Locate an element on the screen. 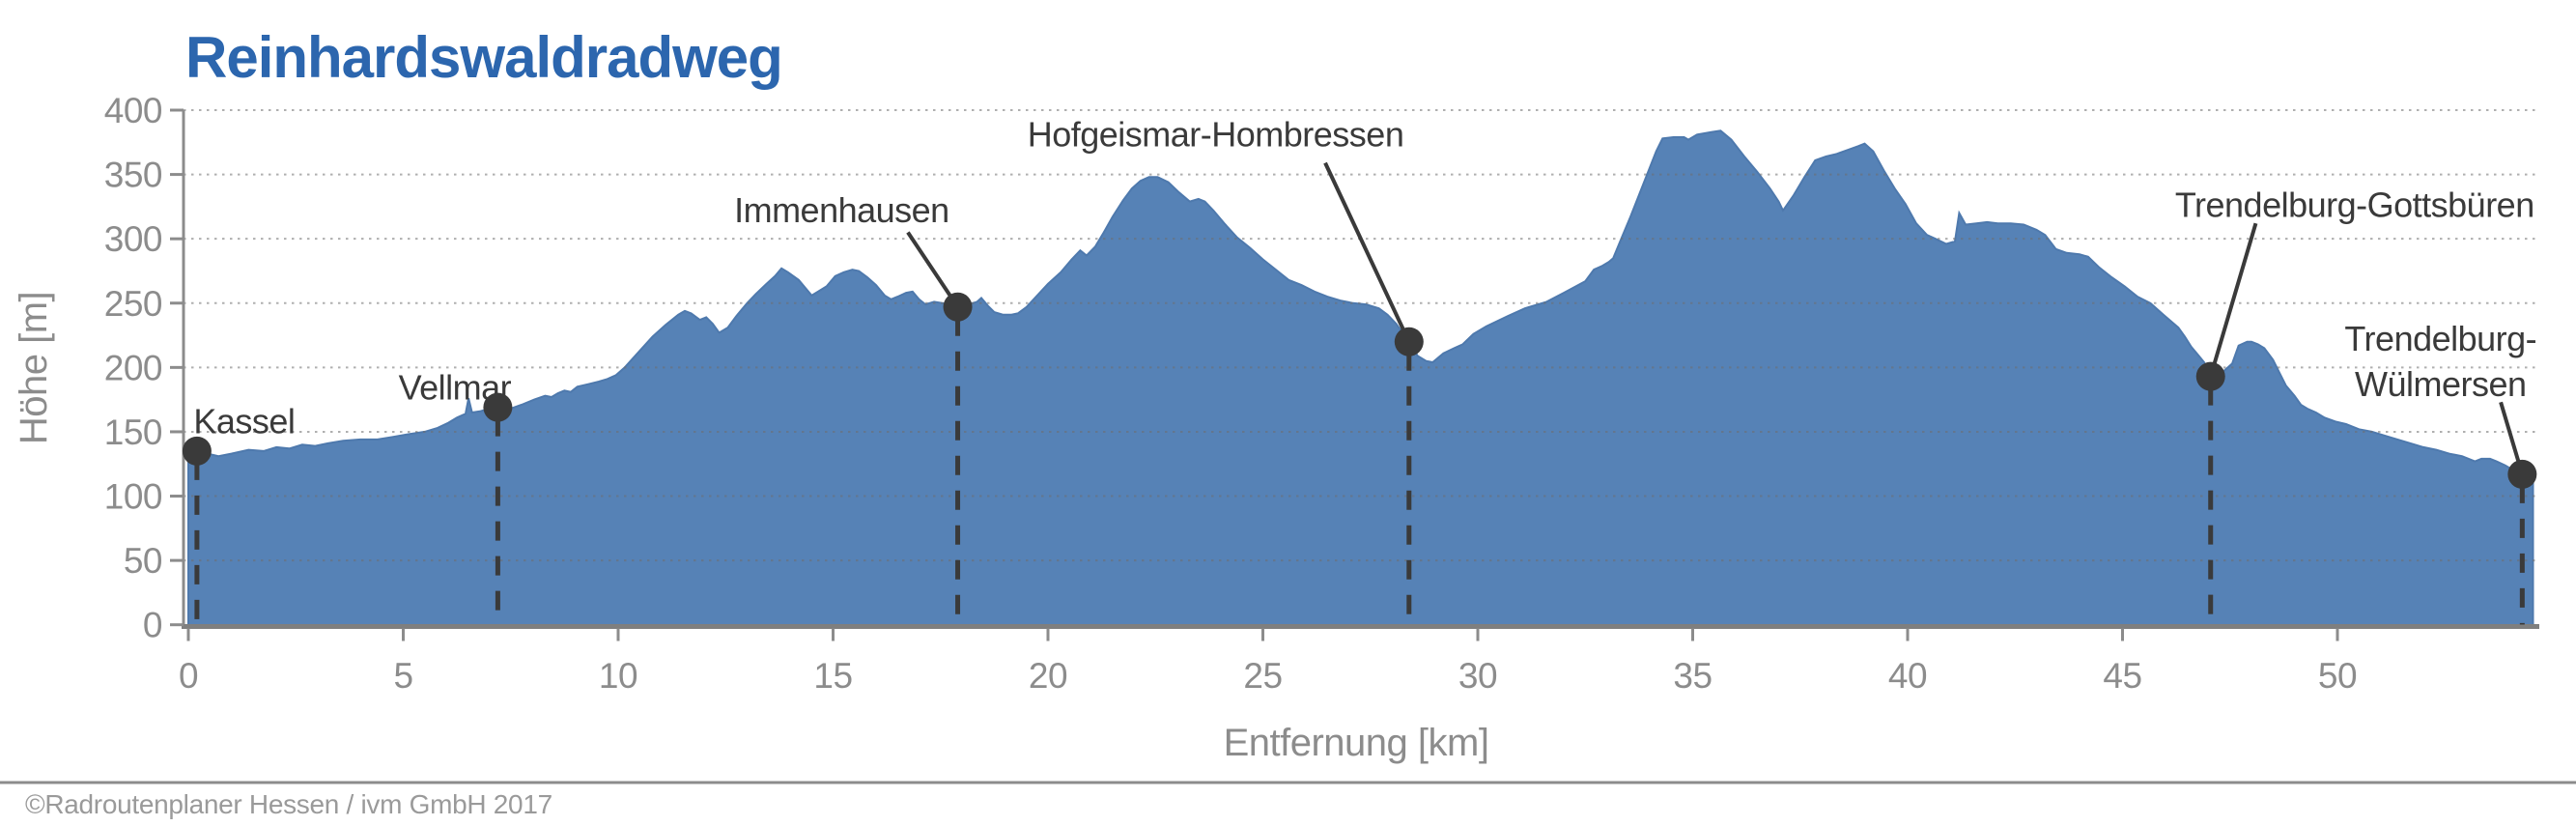  waypoint-leader-immenhausen is located at coordinates (933, 269).